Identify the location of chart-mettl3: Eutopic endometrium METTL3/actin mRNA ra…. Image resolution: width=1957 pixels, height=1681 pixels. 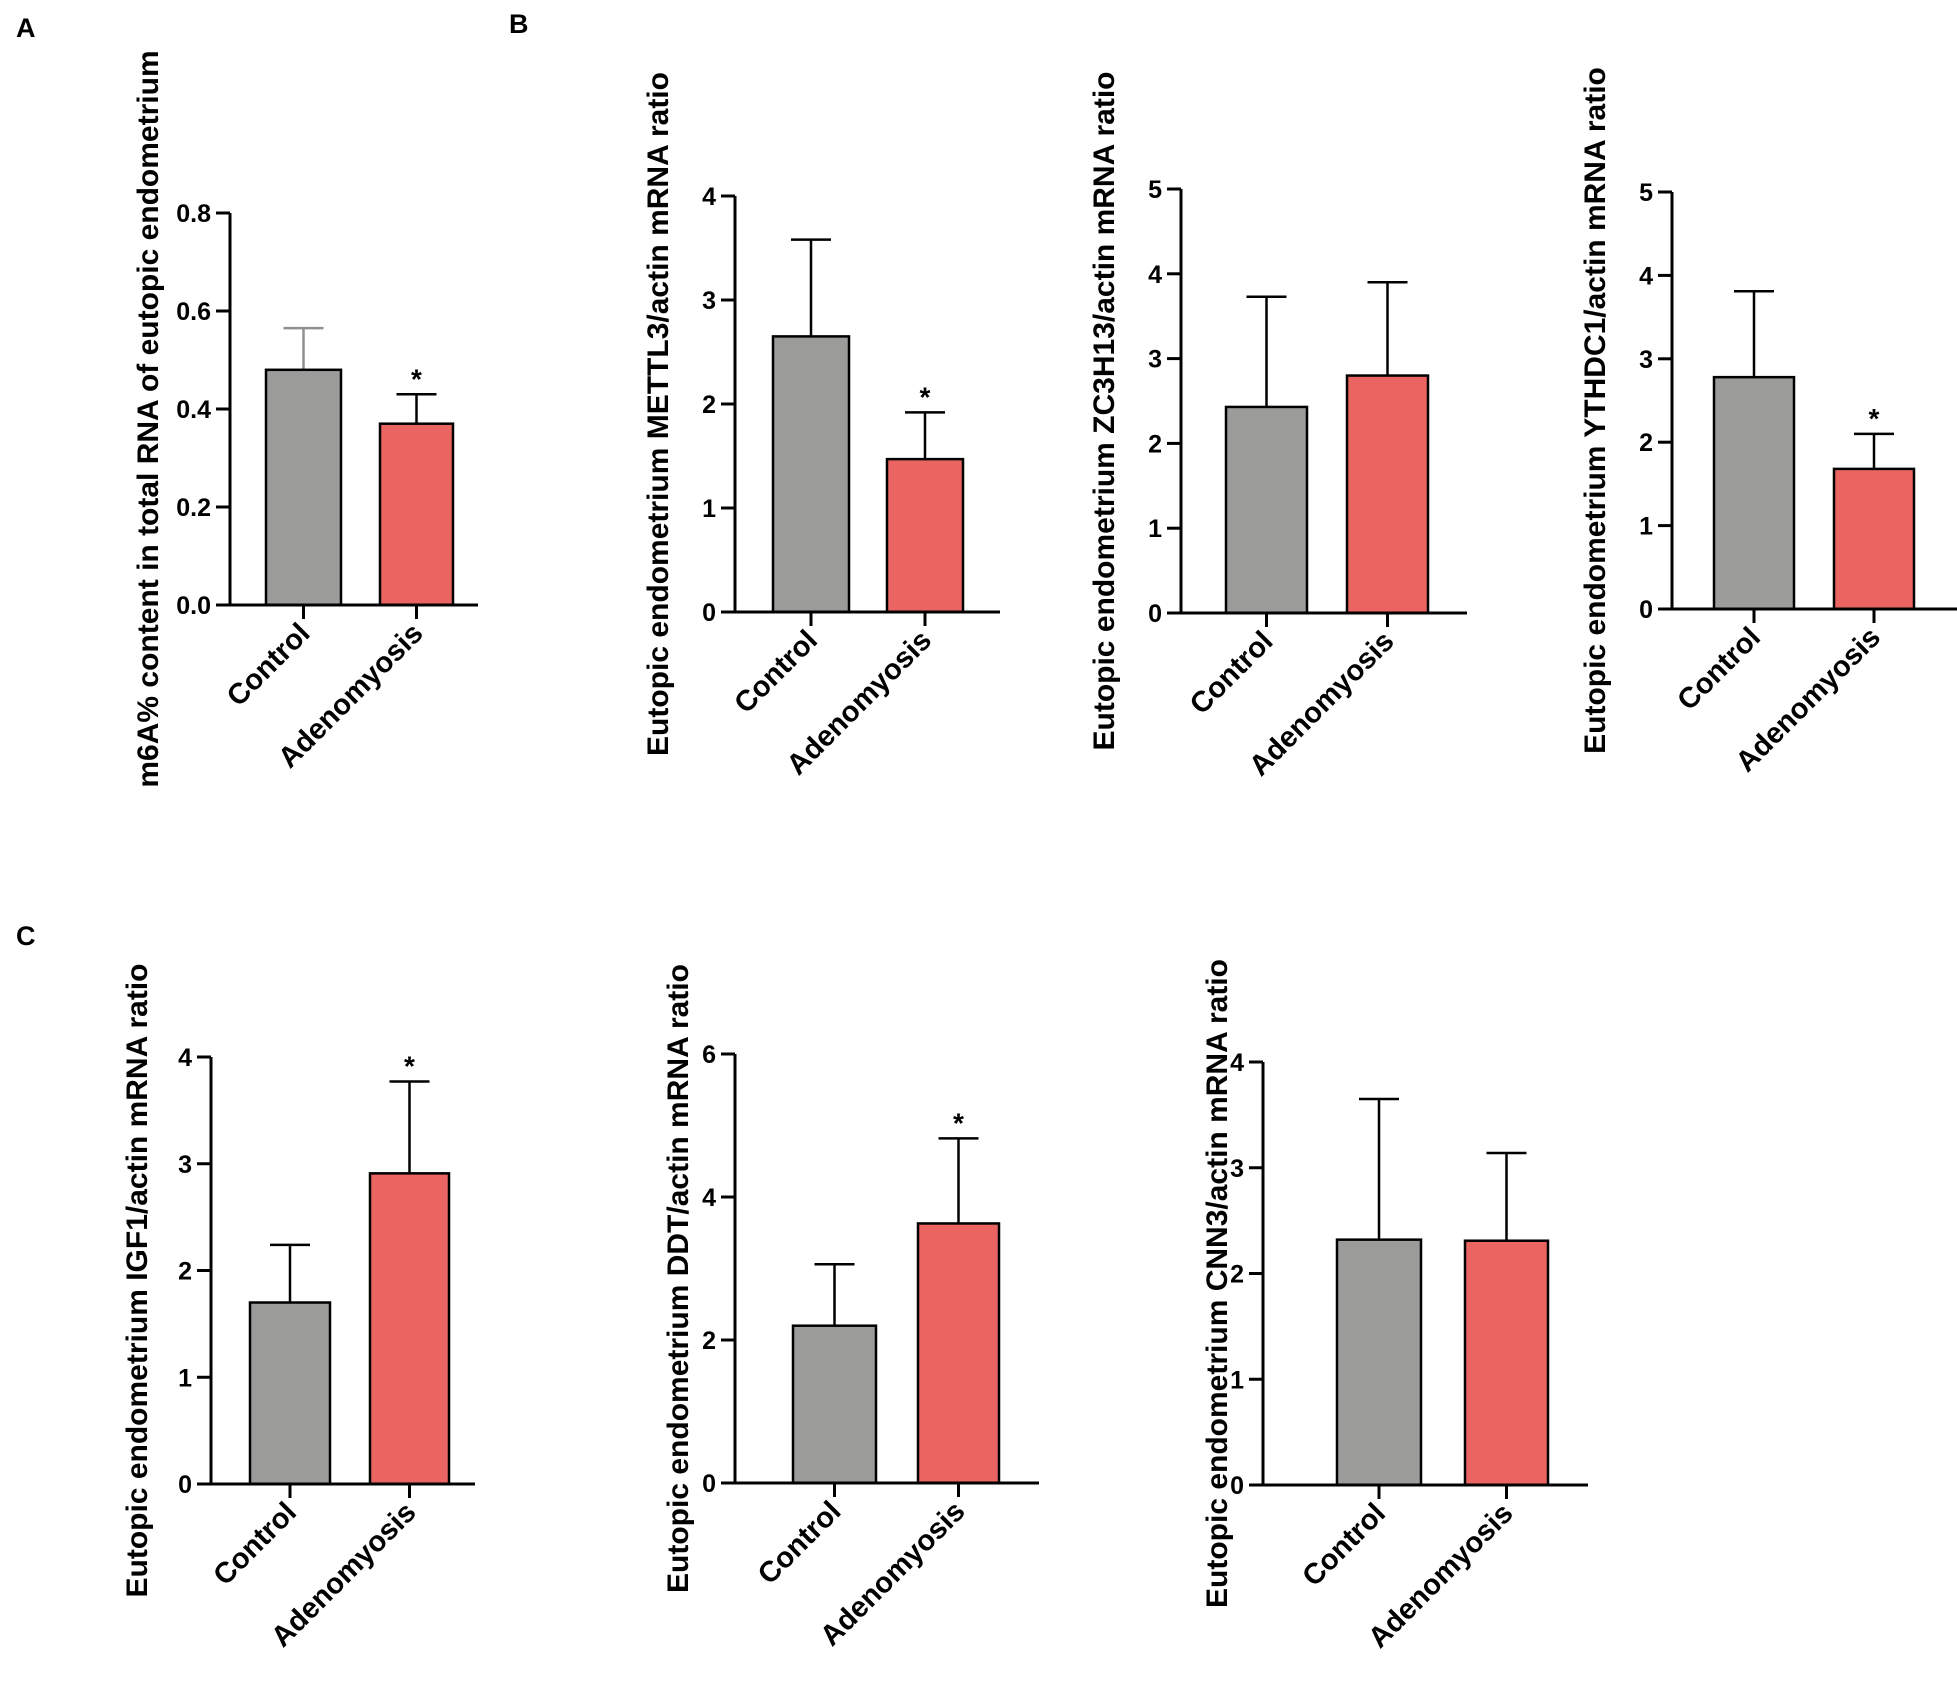
(821, 426).